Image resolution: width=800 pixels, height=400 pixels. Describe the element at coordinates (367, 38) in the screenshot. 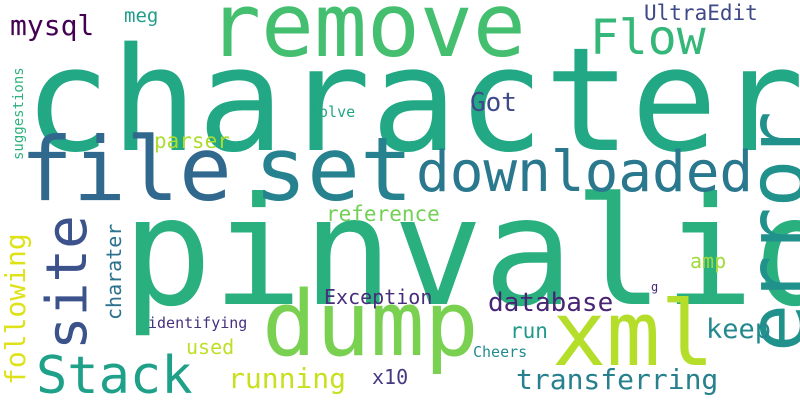

I see `word-remove: remove` at that location.